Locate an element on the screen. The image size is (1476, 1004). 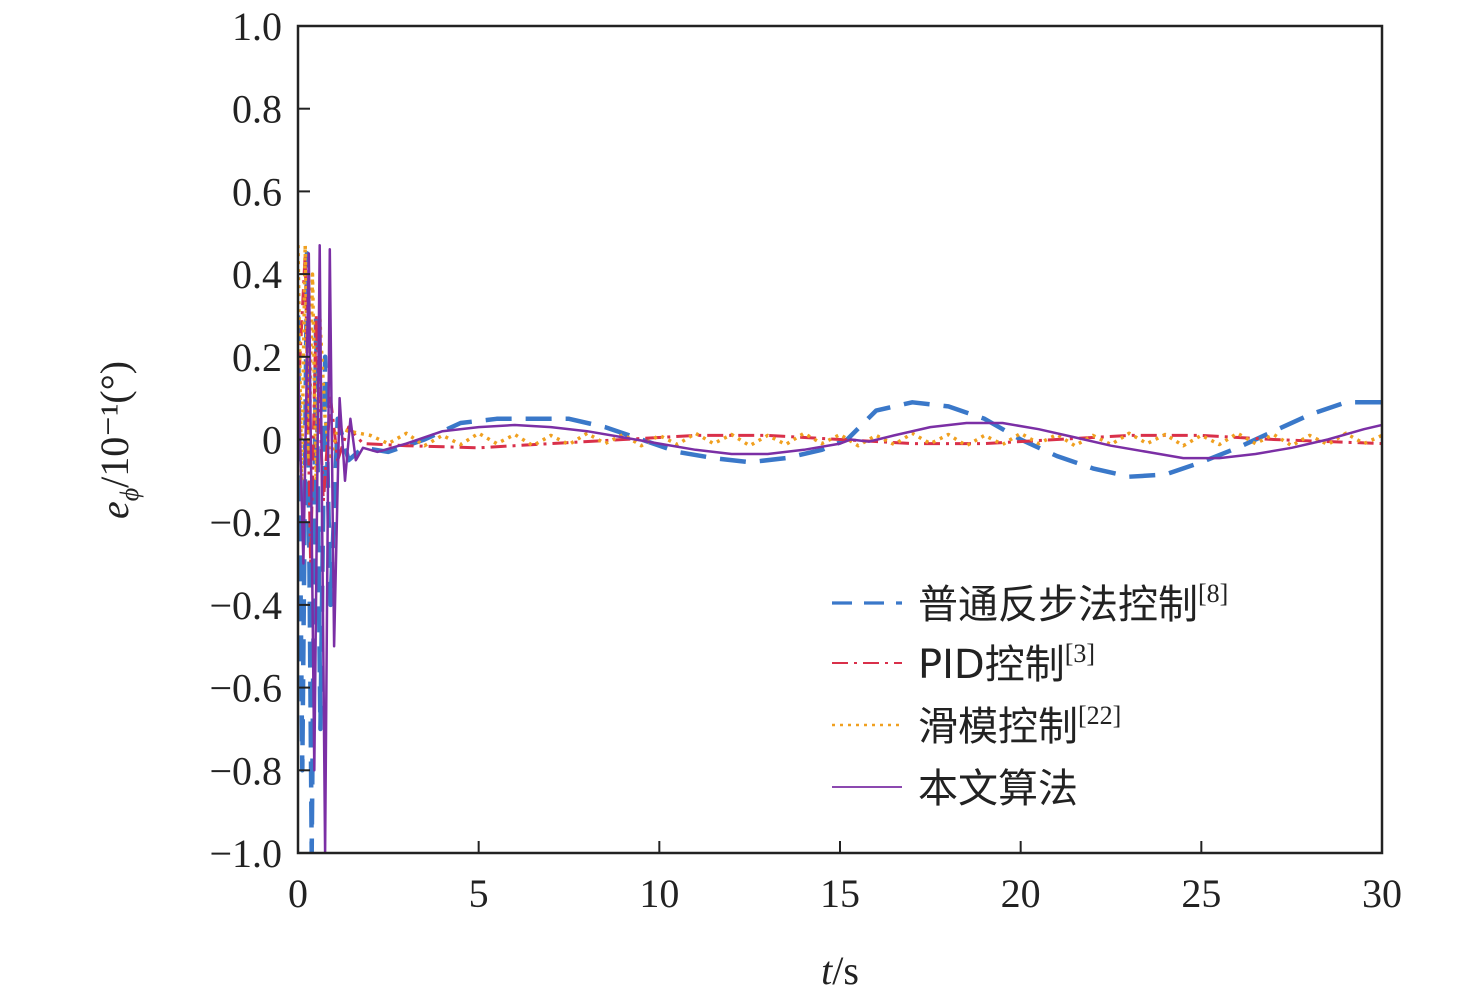
y-tick-label: 0.8 is located at coordinates (257, 109).